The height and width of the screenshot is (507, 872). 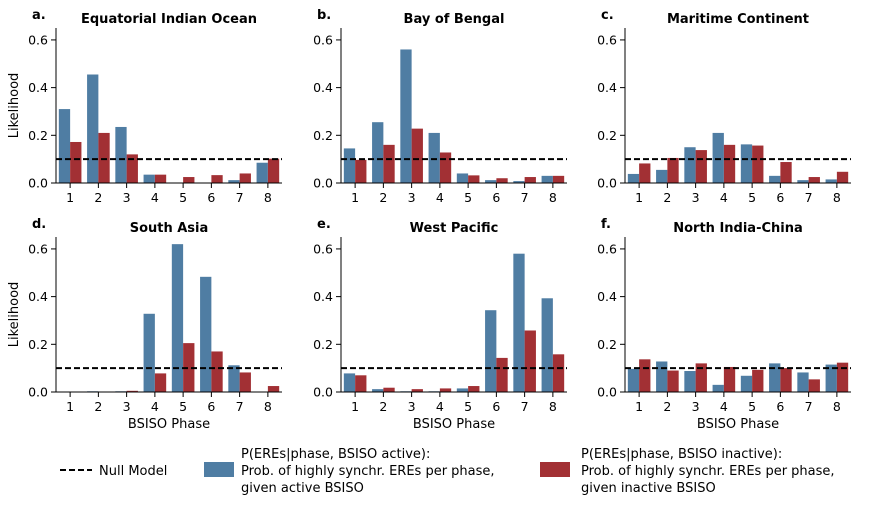 What do you see at coordinates (525, 406) in the screenshot?
I see `panel-e-xtick-label: 7` at bounding box center [525, 406].